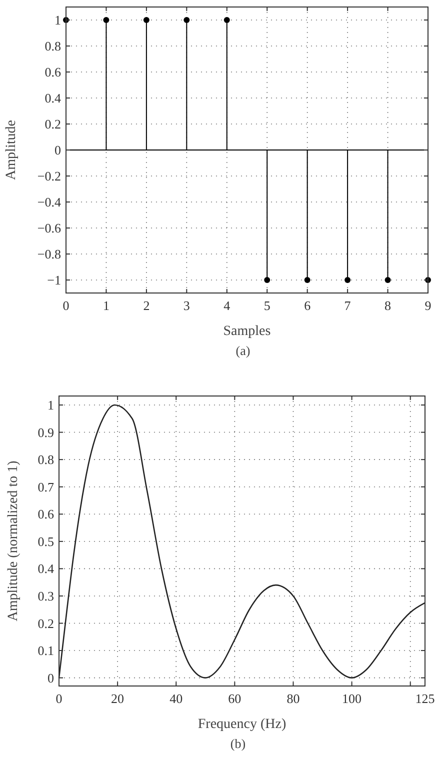 The image size is (435, 757). Describe the element at coordinates (46, 650) in the screenshot. I see `y-tick-label: 0.1` at that location.